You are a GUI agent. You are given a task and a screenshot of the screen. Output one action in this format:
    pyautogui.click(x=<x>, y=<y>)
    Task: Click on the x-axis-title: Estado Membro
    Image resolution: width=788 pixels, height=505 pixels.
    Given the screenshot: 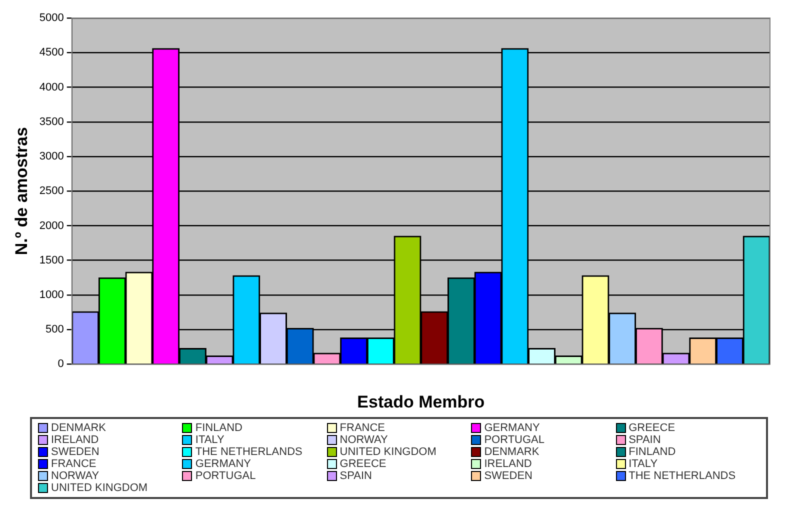 What is the action you would take?
    pyautogui.click(x=421, y=402)
    